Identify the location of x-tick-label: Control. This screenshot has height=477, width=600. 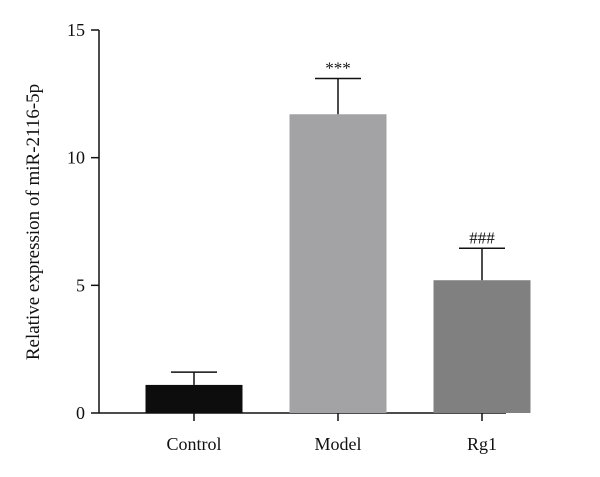
(193, 444).